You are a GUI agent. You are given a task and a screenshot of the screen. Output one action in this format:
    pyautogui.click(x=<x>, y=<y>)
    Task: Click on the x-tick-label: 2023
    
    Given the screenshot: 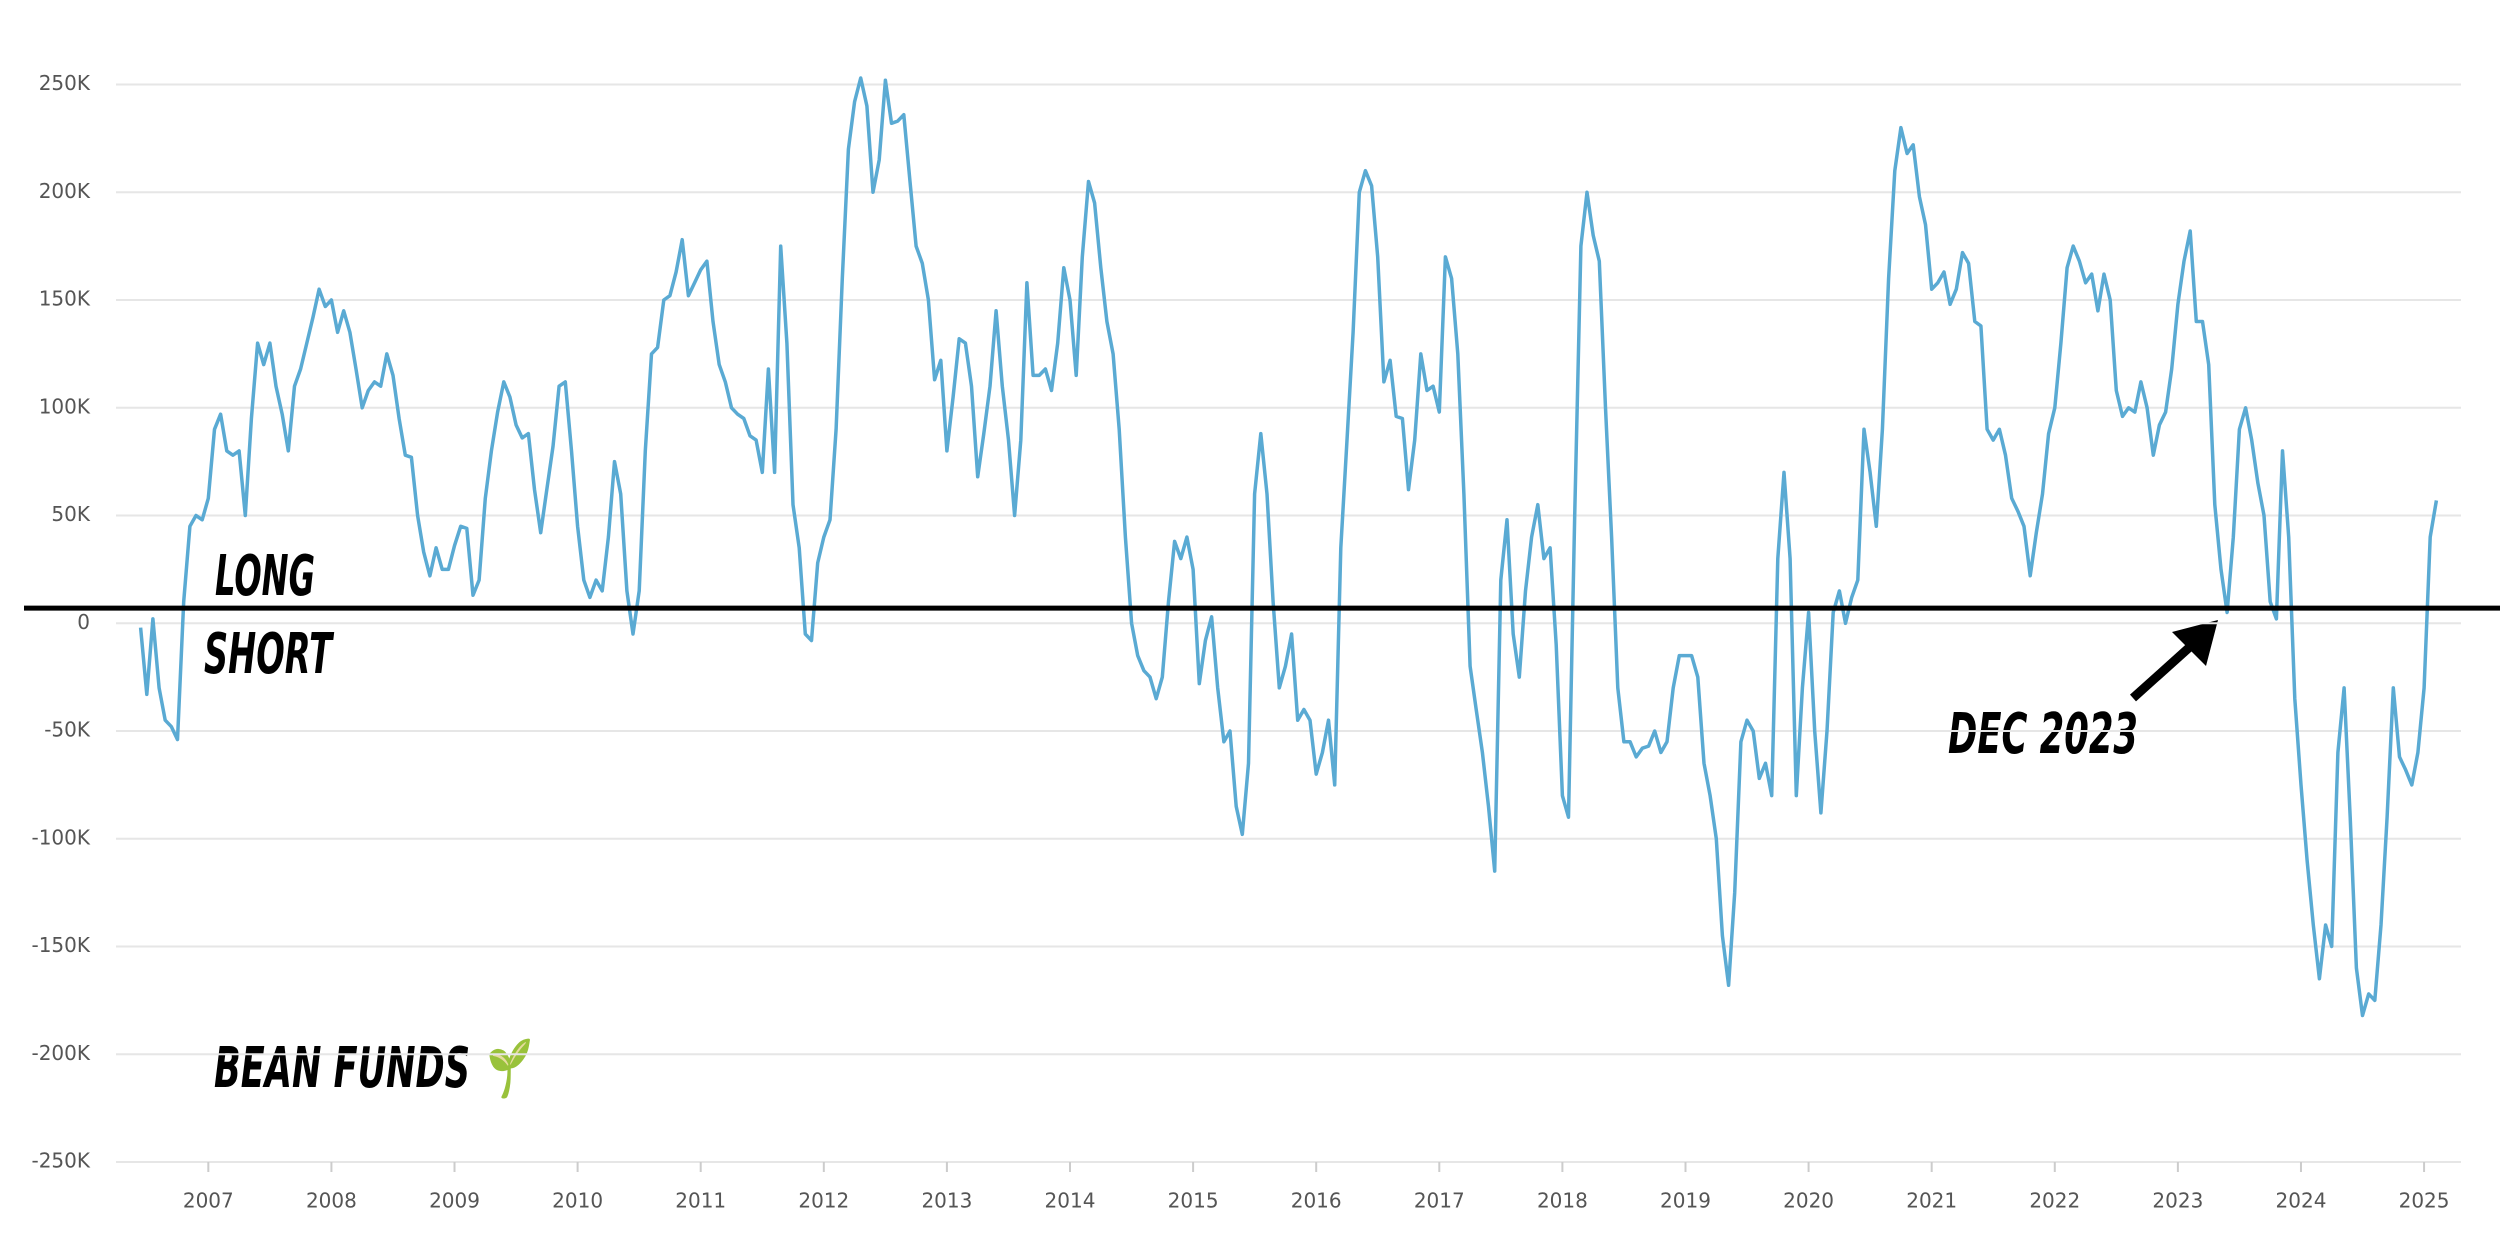 What is the action you would take?
    pyautogui.click(x=2177, y=1201)
    